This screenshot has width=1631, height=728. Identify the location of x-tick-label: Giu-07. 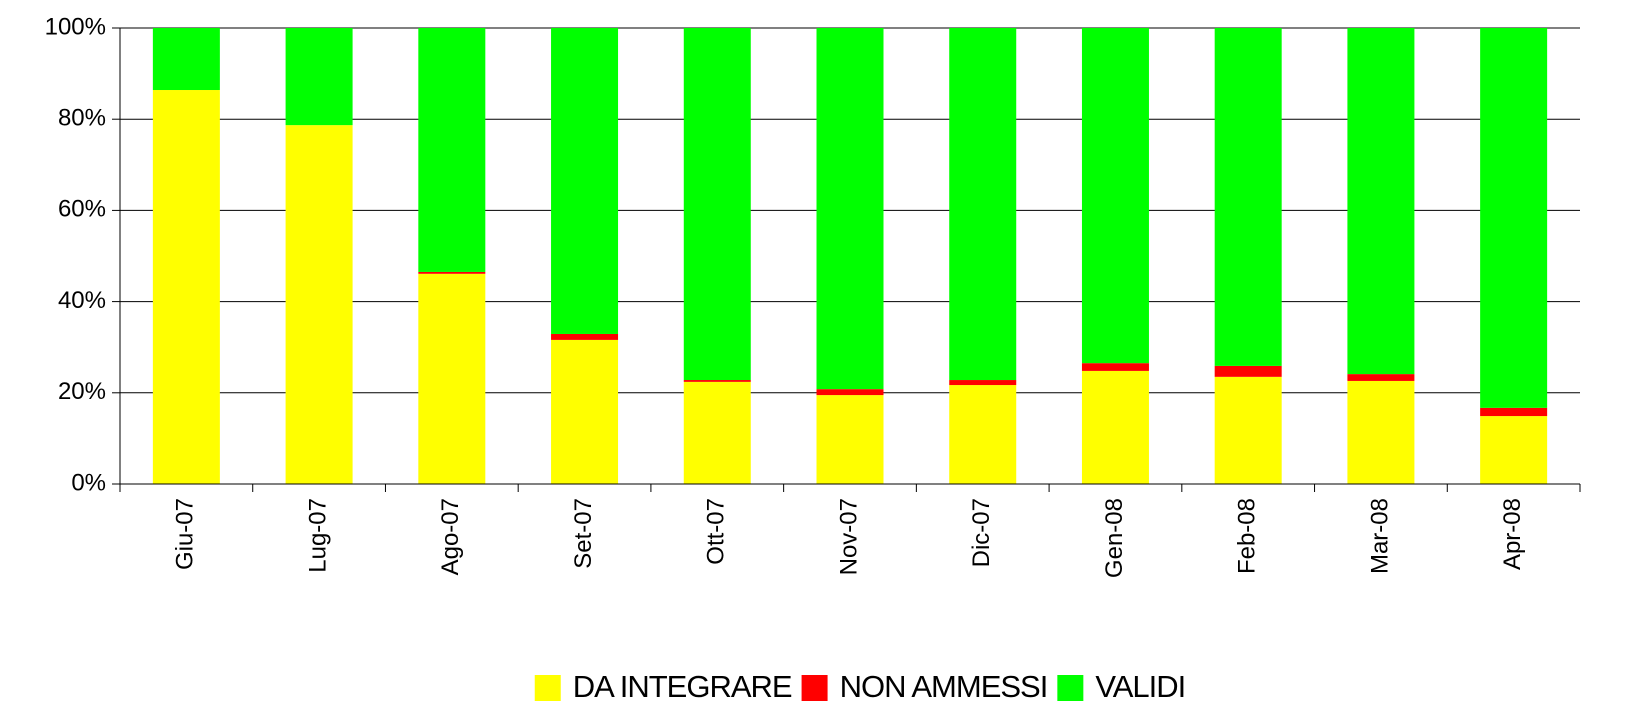
(185, 534).